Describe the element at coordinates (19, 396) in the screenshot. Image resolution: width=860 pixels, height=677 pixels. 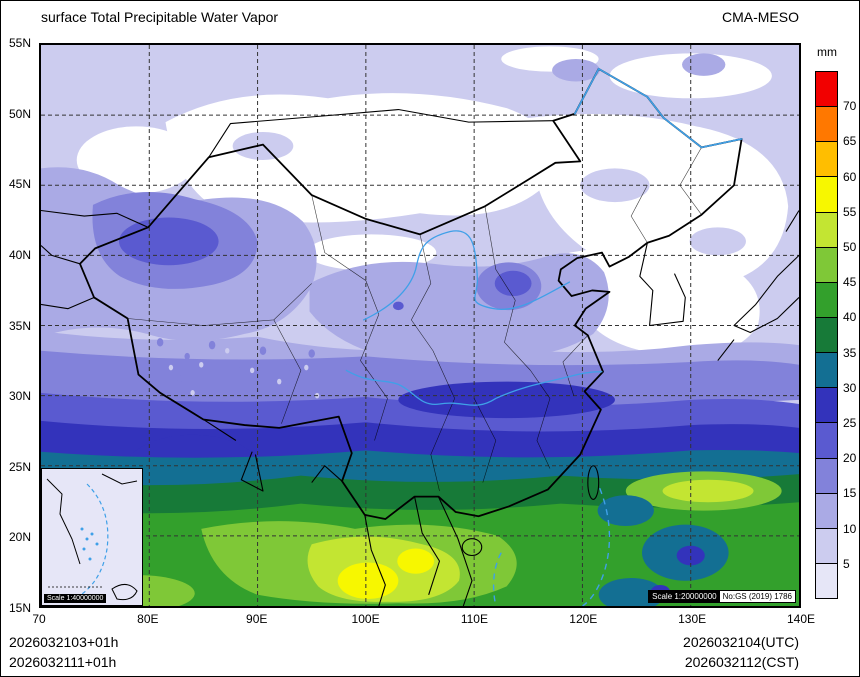
I see `y-tick-label: 30N` at that location.